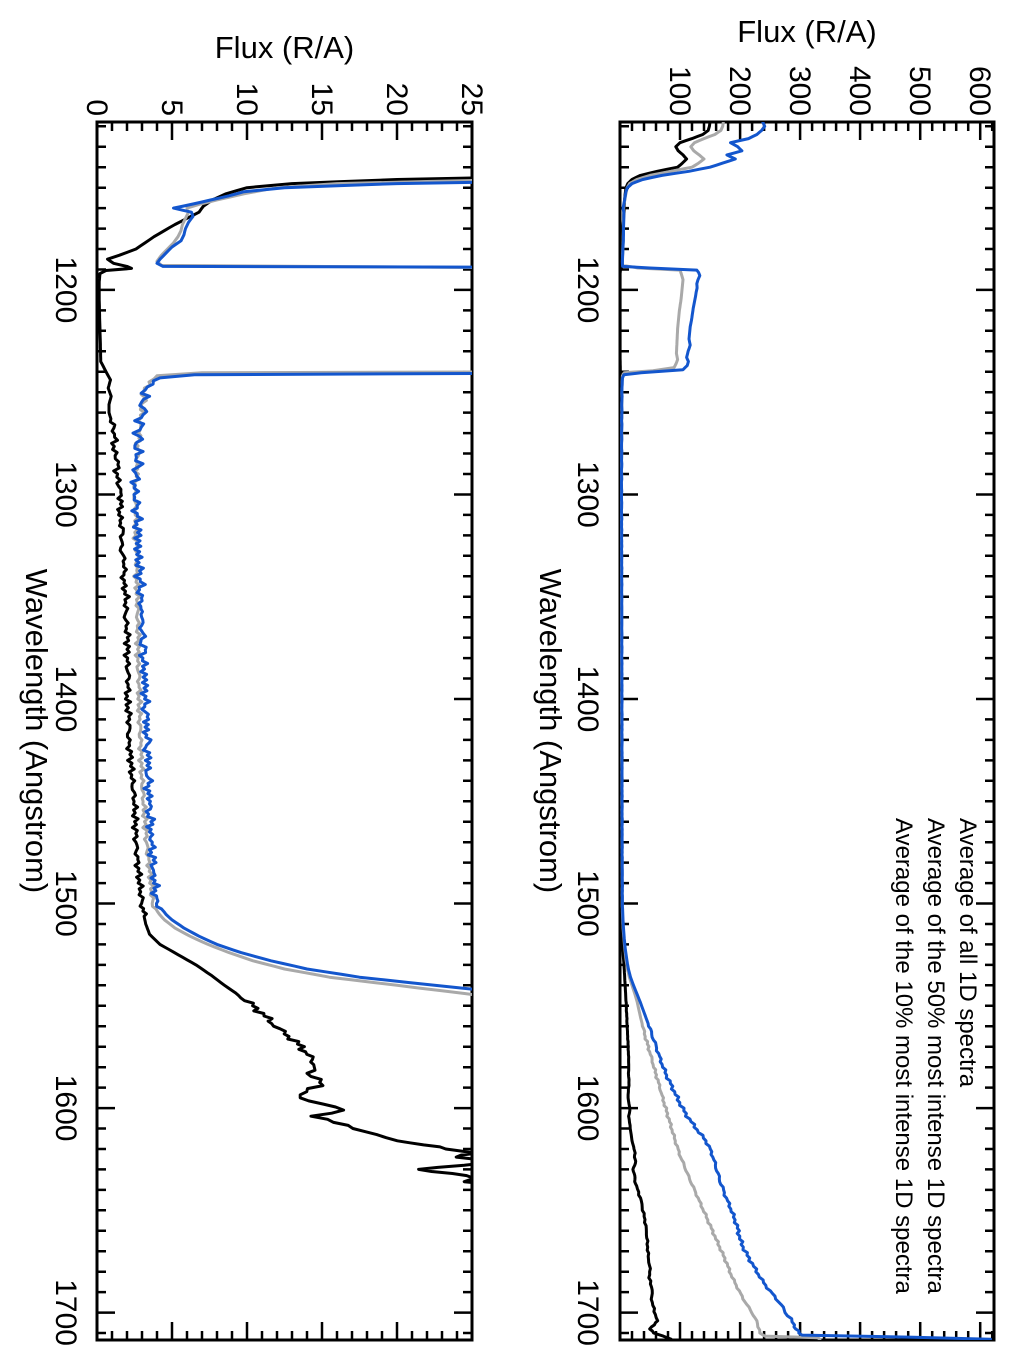 The width and height of the screenshot is (1018, 1365). What do you see at coordinates (96, 107) in the screenshot?
I see `svg-text: 0` at bounding box center [96, 107].